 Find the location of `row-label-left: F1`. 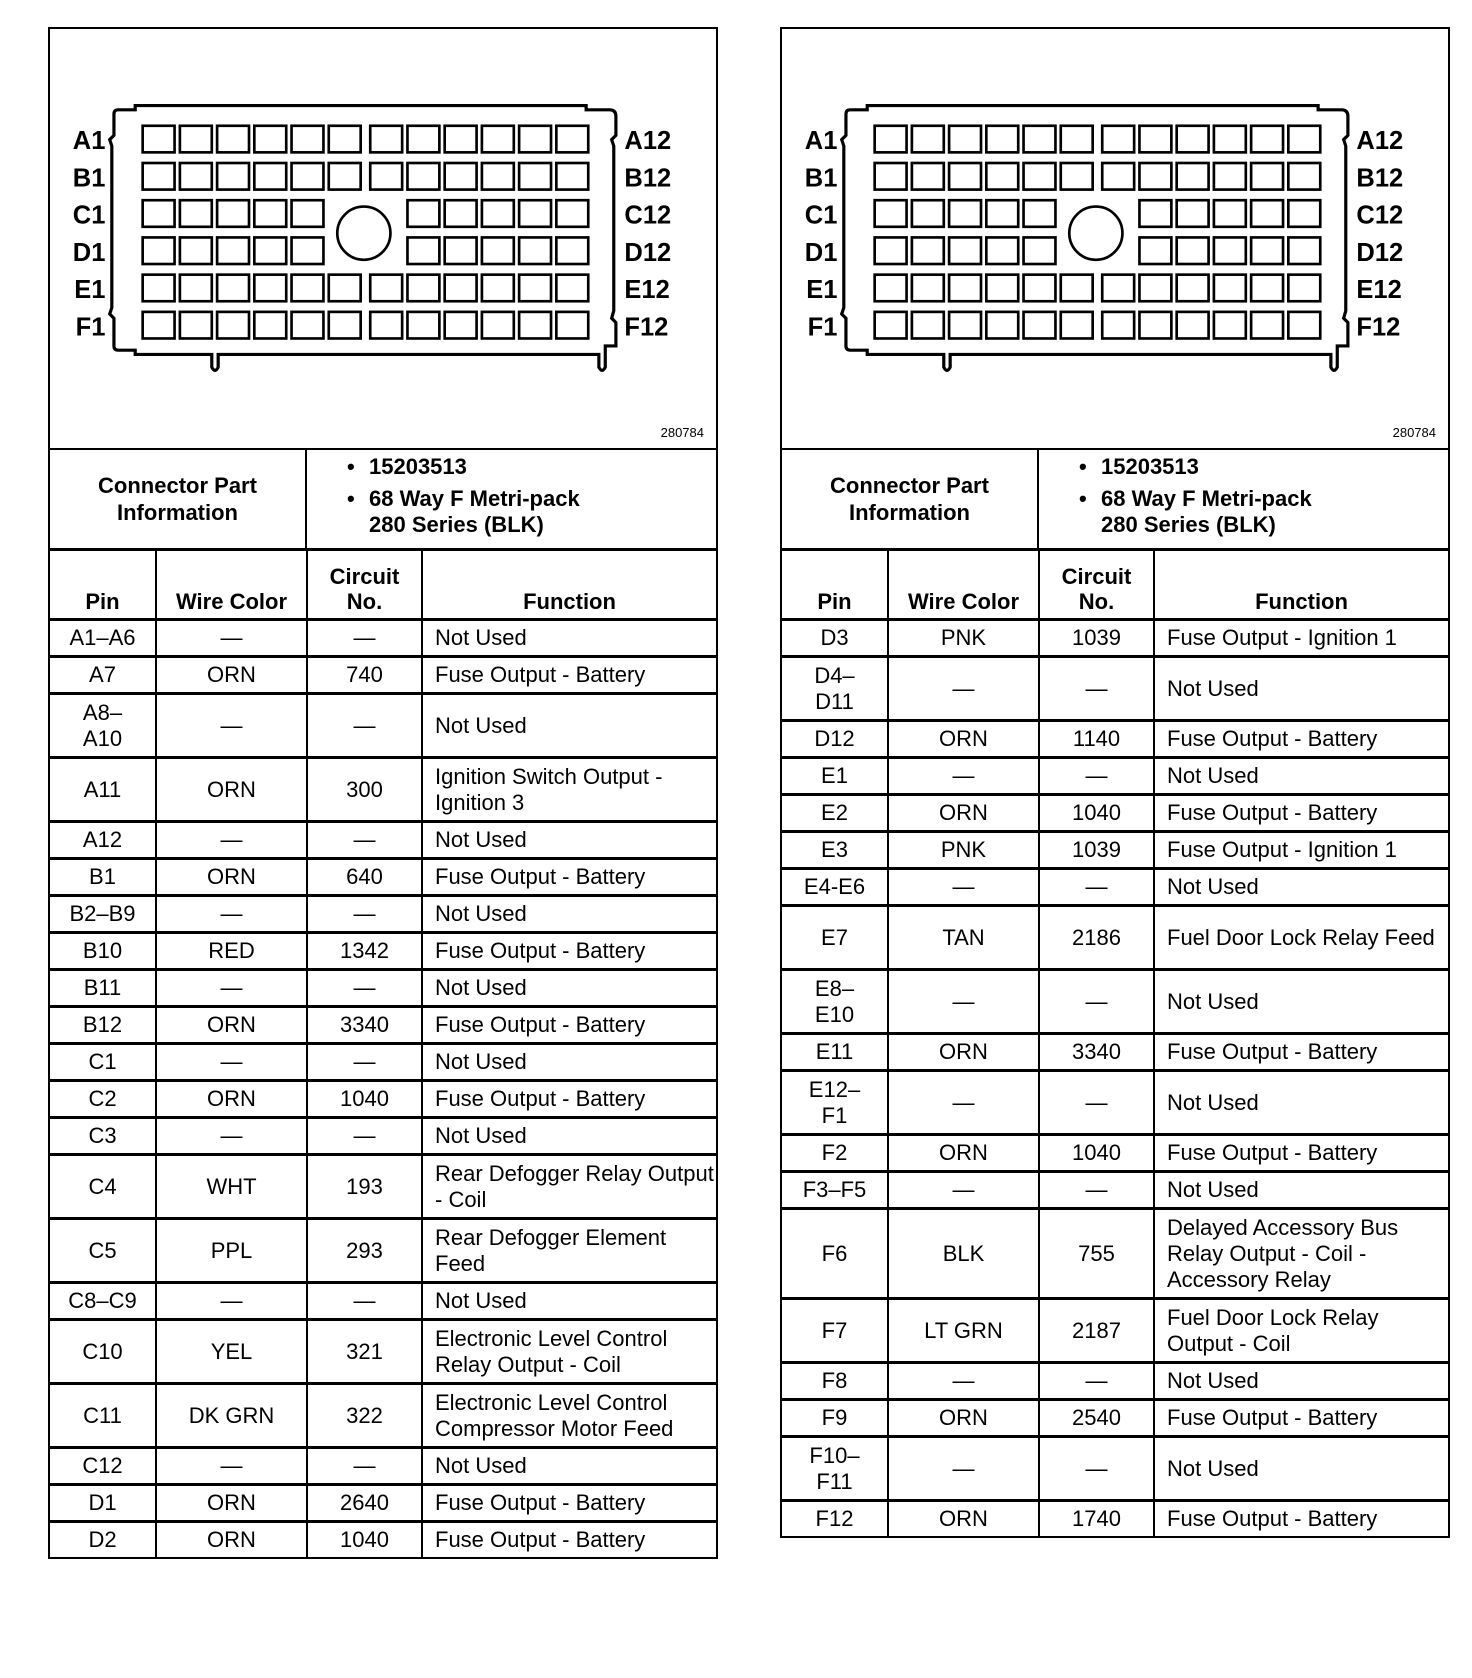

row-label-left: F1 is located at coordinates (823, 327).